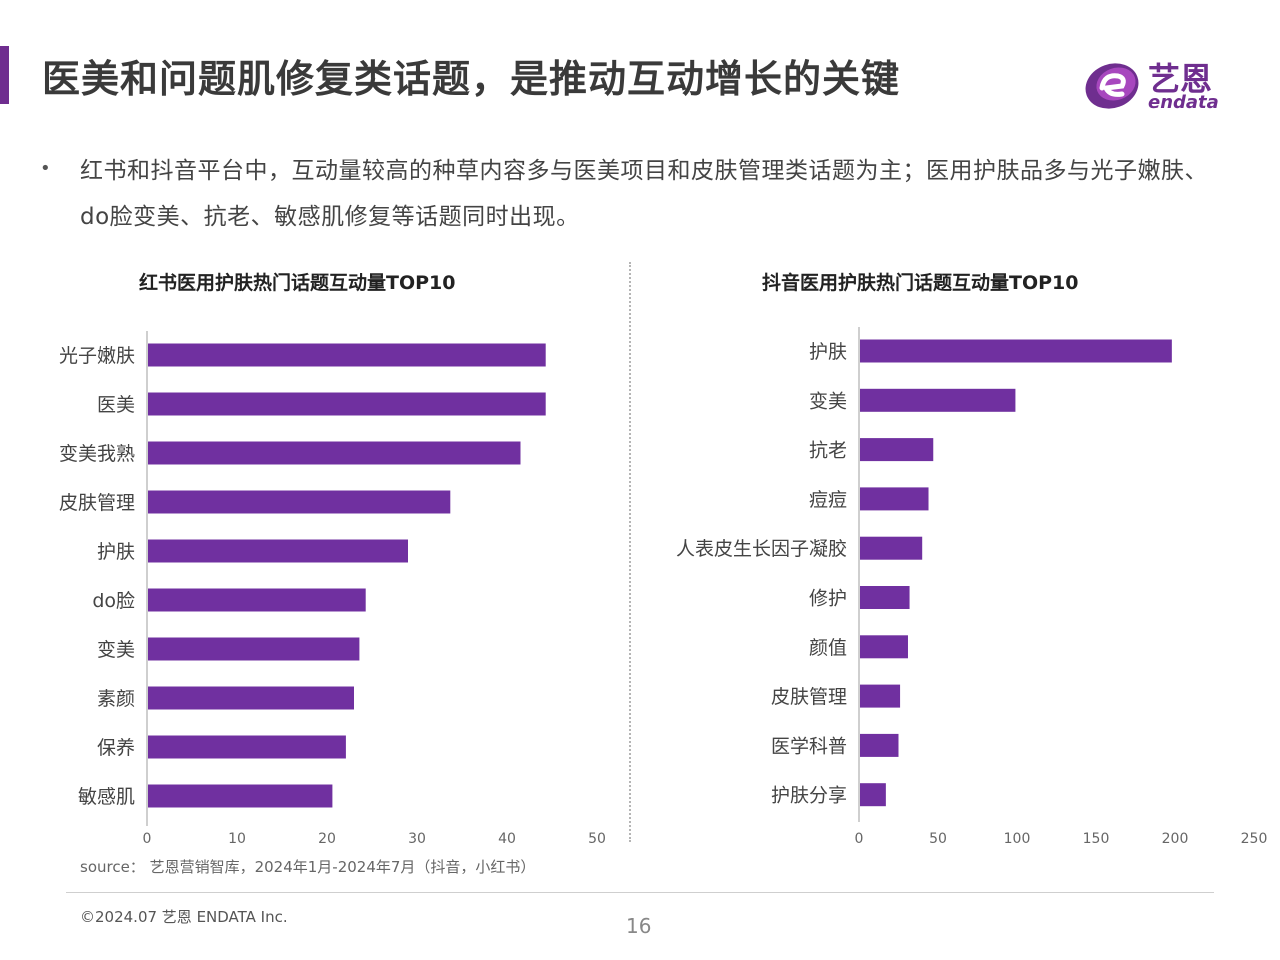  Describe the element at coordinates (761, 549) in the screenshot. I see `category-label: 人表皮生长因子凝胶` at that location.